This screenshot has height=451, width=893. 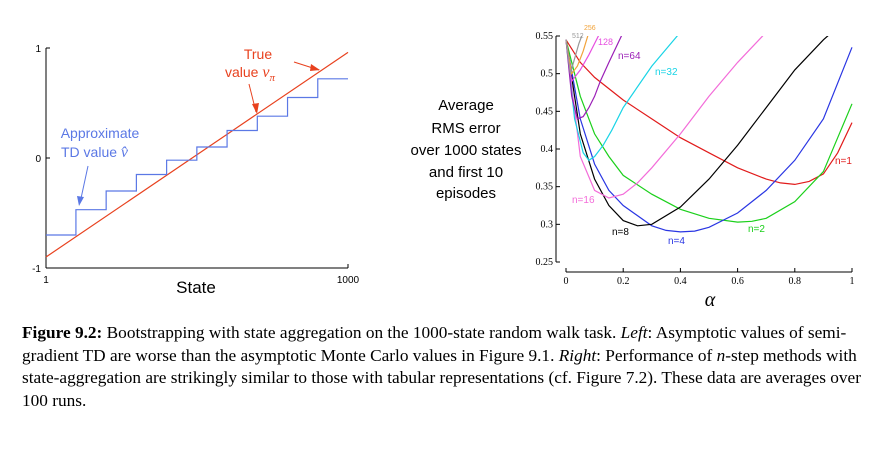 What do you see at coordinates (656, 355) in the screenshot?
I see `caption-text-3: : Performance of` at bounding box center [656, 355].